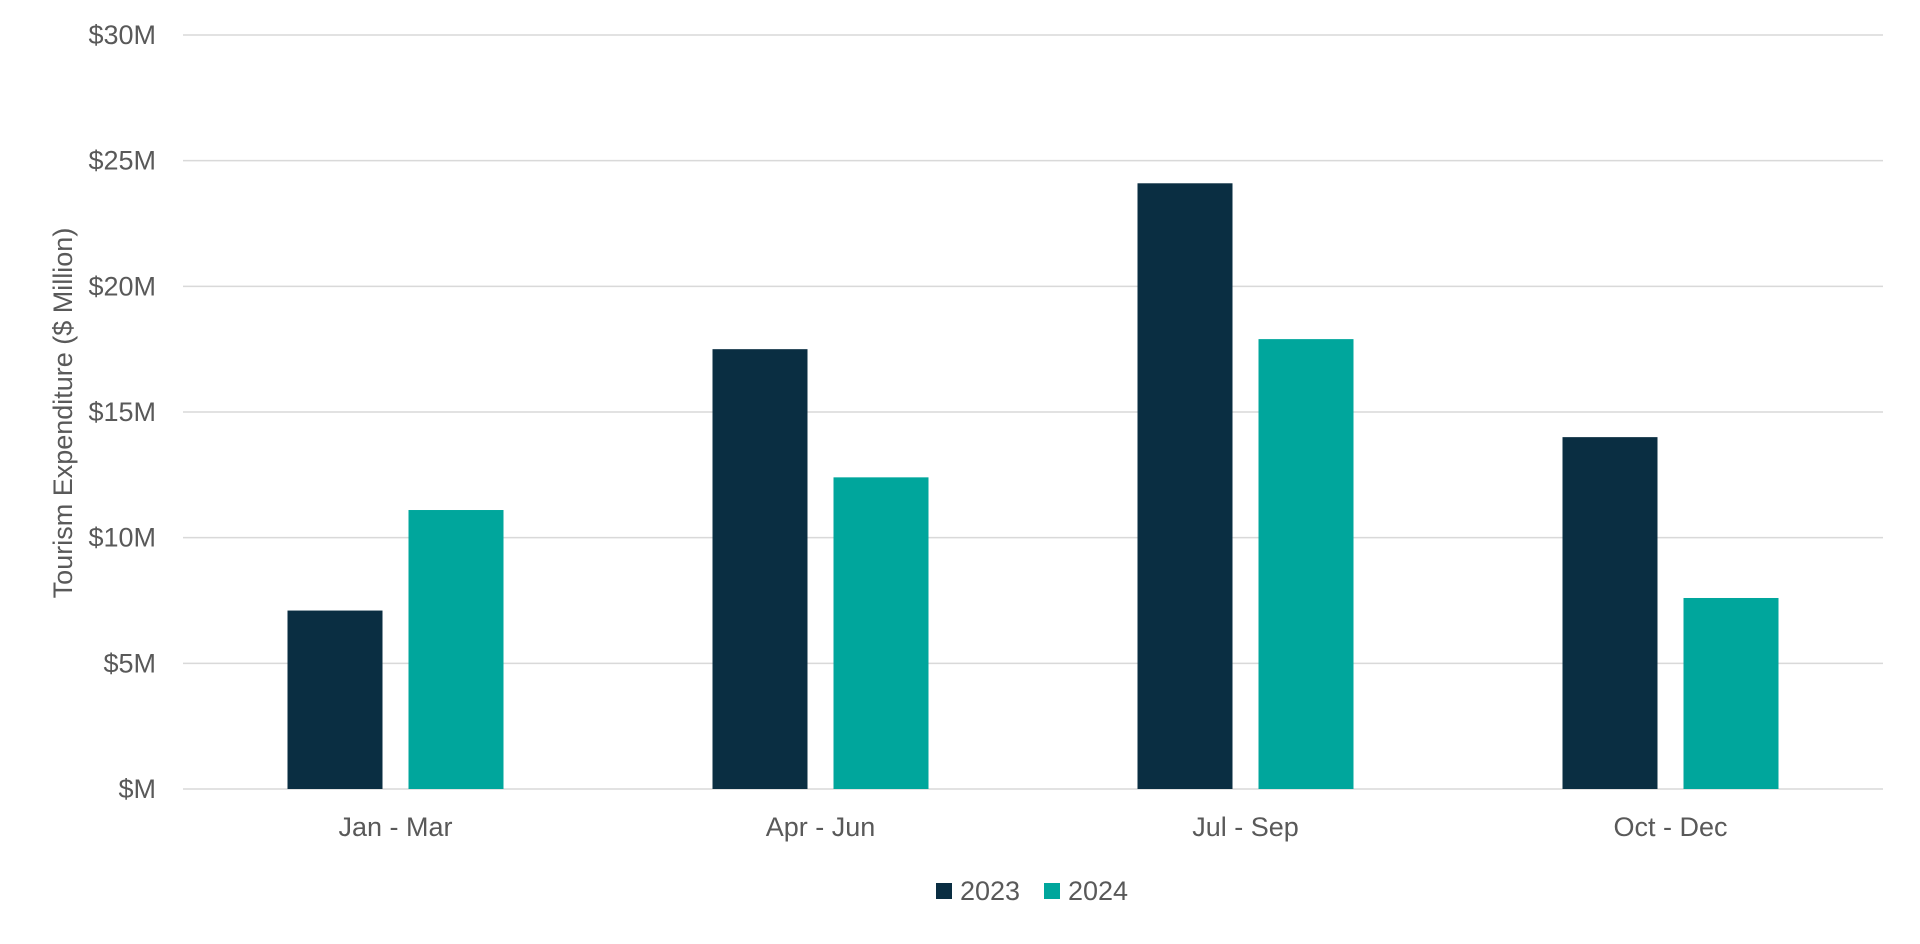  What do you see at coordinates (395, 827) in the screenshot?
I see `x-tick-label: Jan - Mar` at bounding box center [395, 827].